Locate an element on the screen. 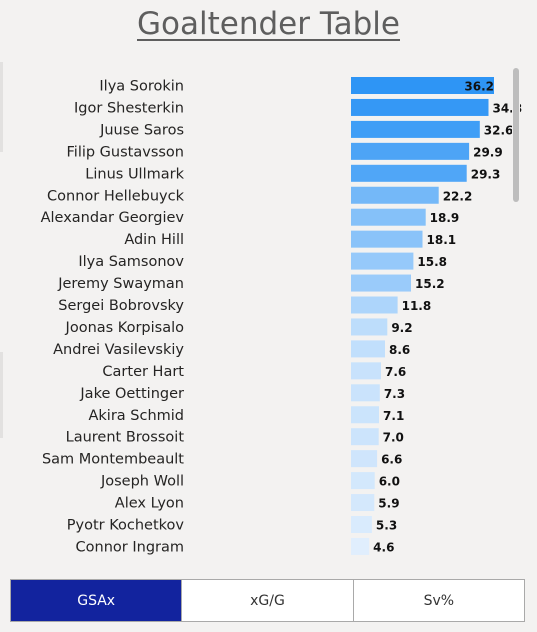 The height and width of the screenshot is (632, 537). chart-title: Goaltender Table is located at coordinates (268, 24).